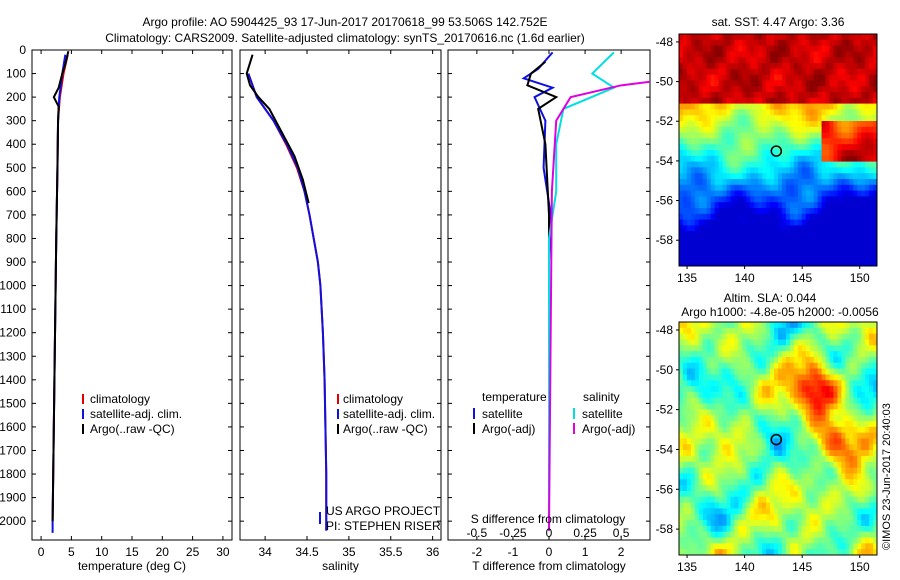  Describe the element at coordinates (776, 439) in the screenshot. I see `argo-position-marker` at that location.